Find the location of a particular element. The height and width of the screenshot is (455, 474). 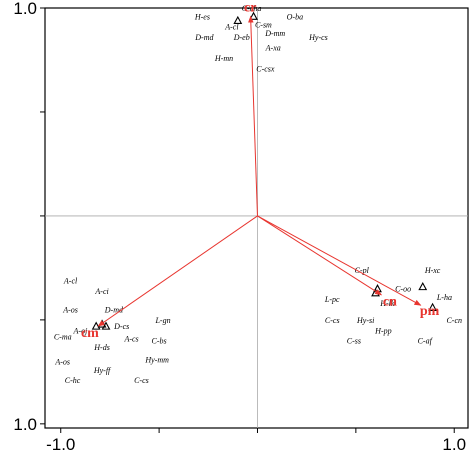

species-label: C-ss is located at coordinates (354, 341).